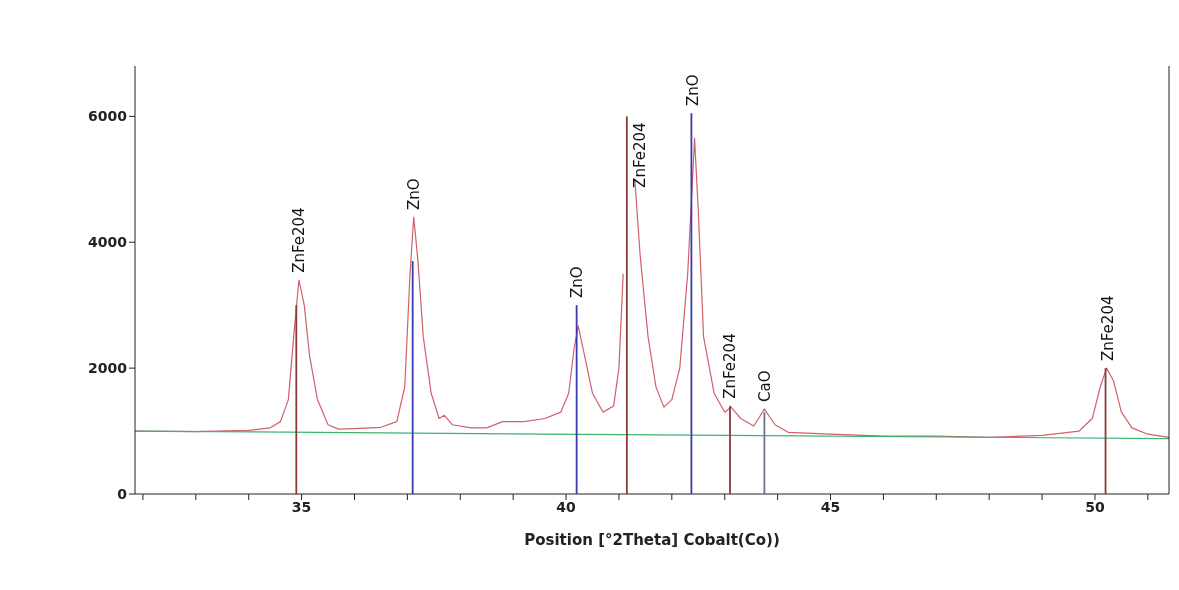 The width and height of the screenshot is (1179, 590). Describe the element at coordinates (301, 506) in the screenshot. I see `x-tick-label: 35` at that location.